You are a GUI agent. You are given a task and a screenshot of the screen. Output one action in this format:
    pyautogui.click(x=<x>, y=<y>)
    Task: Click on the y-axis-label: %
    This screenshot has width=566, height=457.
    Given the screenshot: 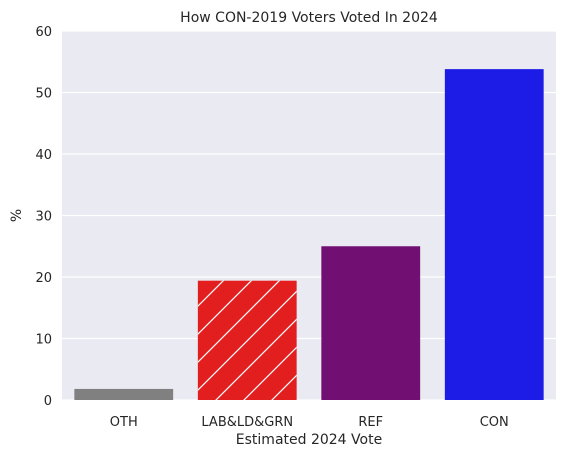 What is the action you would take?
    pyautogui.click(x=17, y=215)
    